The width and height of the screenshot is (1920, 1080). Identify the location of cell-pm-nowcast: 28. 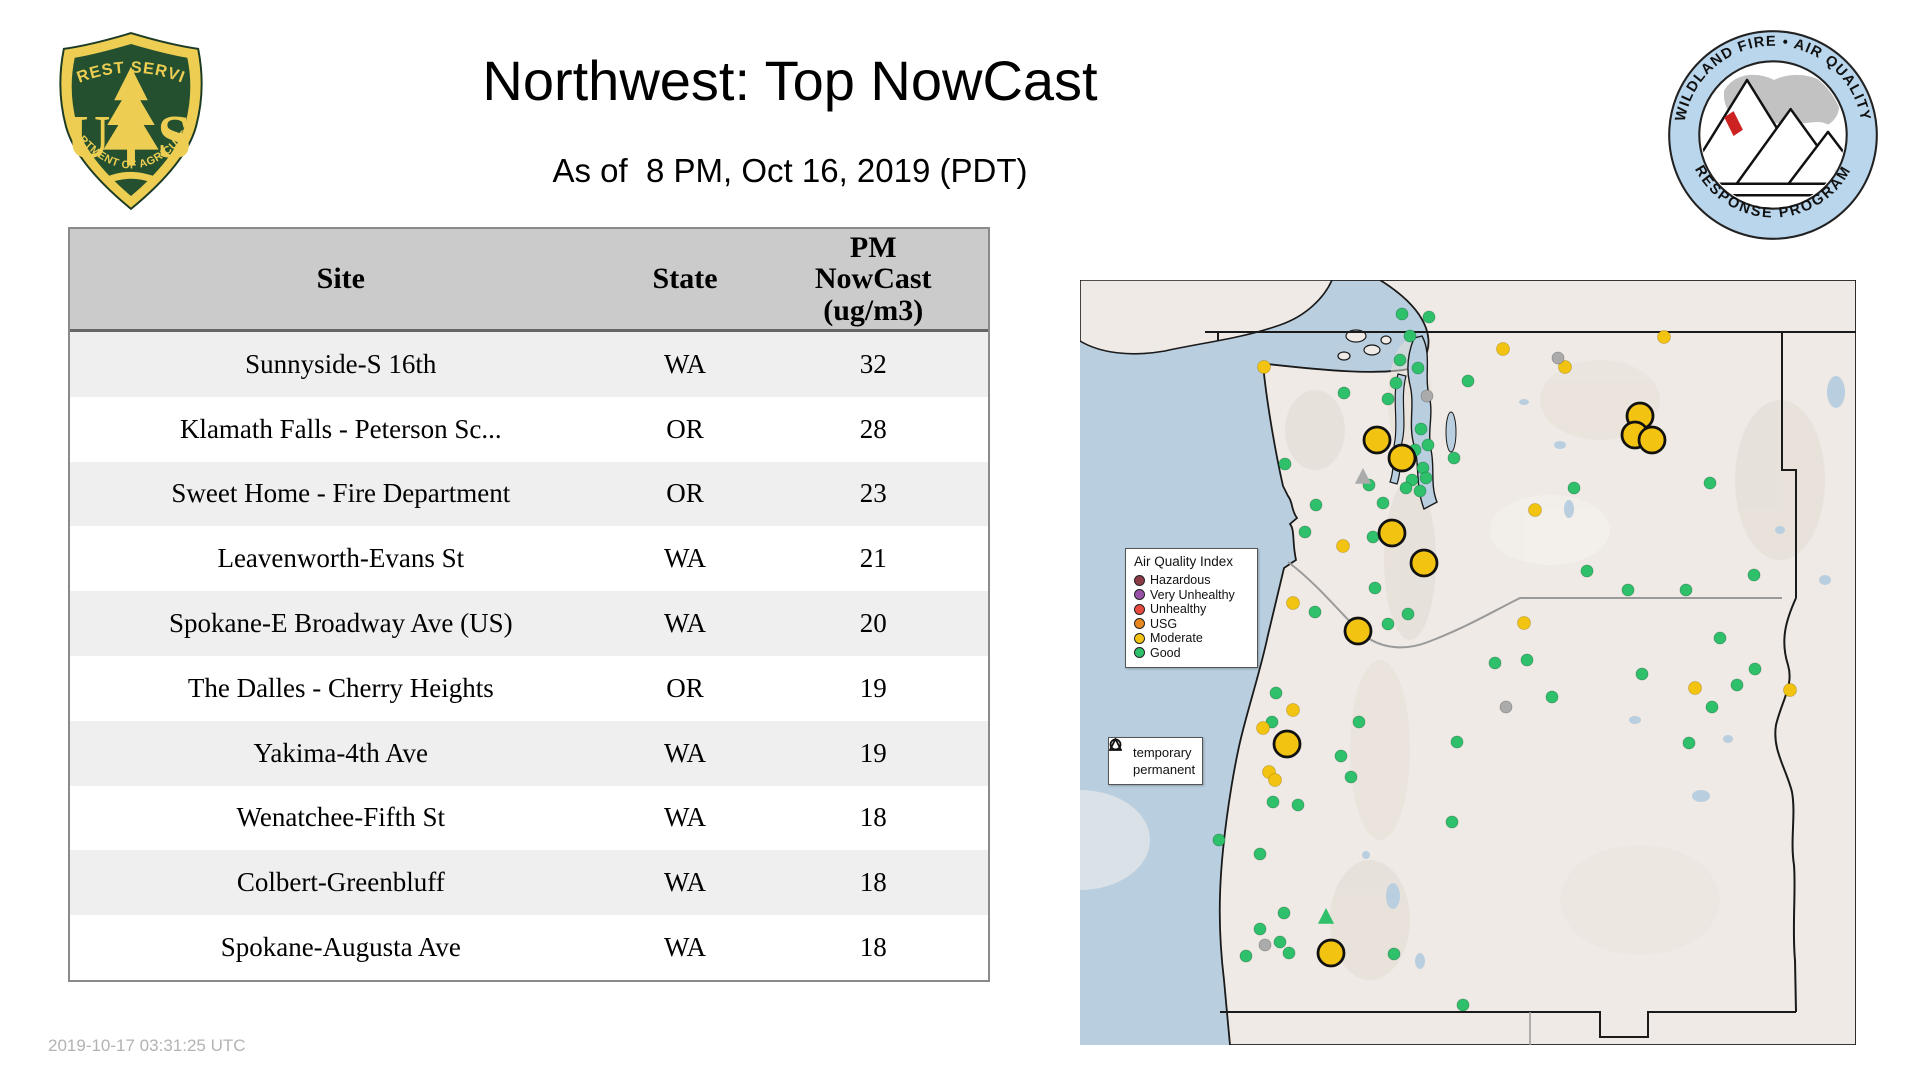
(873, 428).